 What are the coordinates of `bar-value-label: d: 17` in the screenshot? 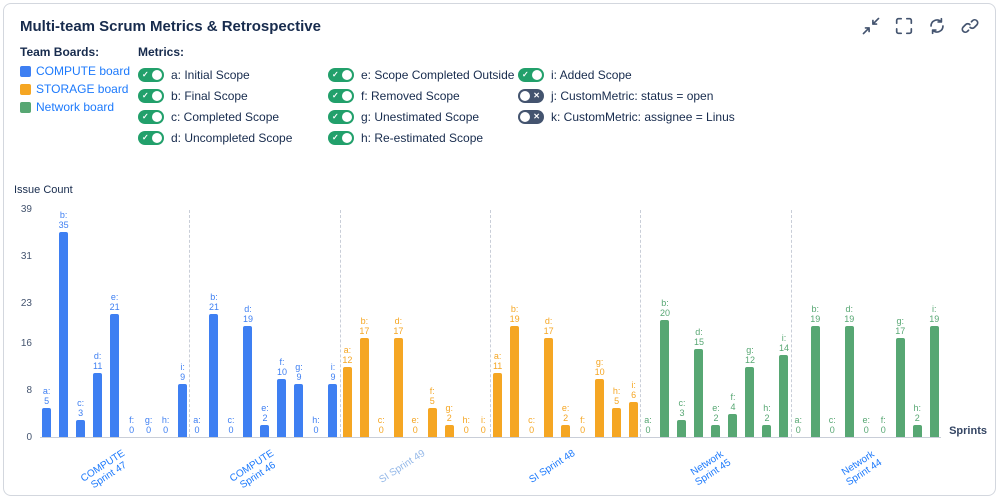 It's located at (398, 325).